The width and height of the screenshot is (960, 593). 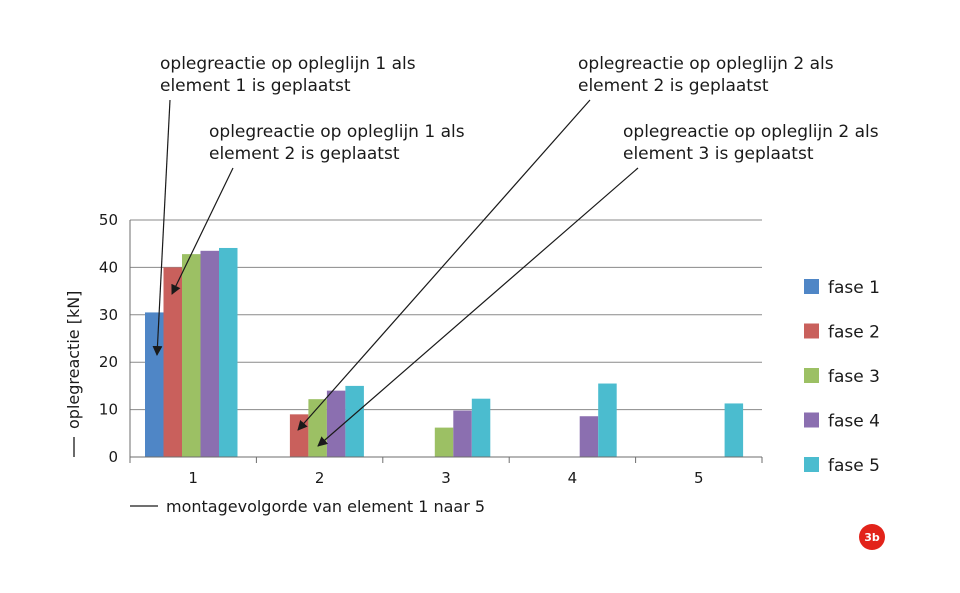 I want to click on y-tick-label: 10, so click(x=108, y=410).